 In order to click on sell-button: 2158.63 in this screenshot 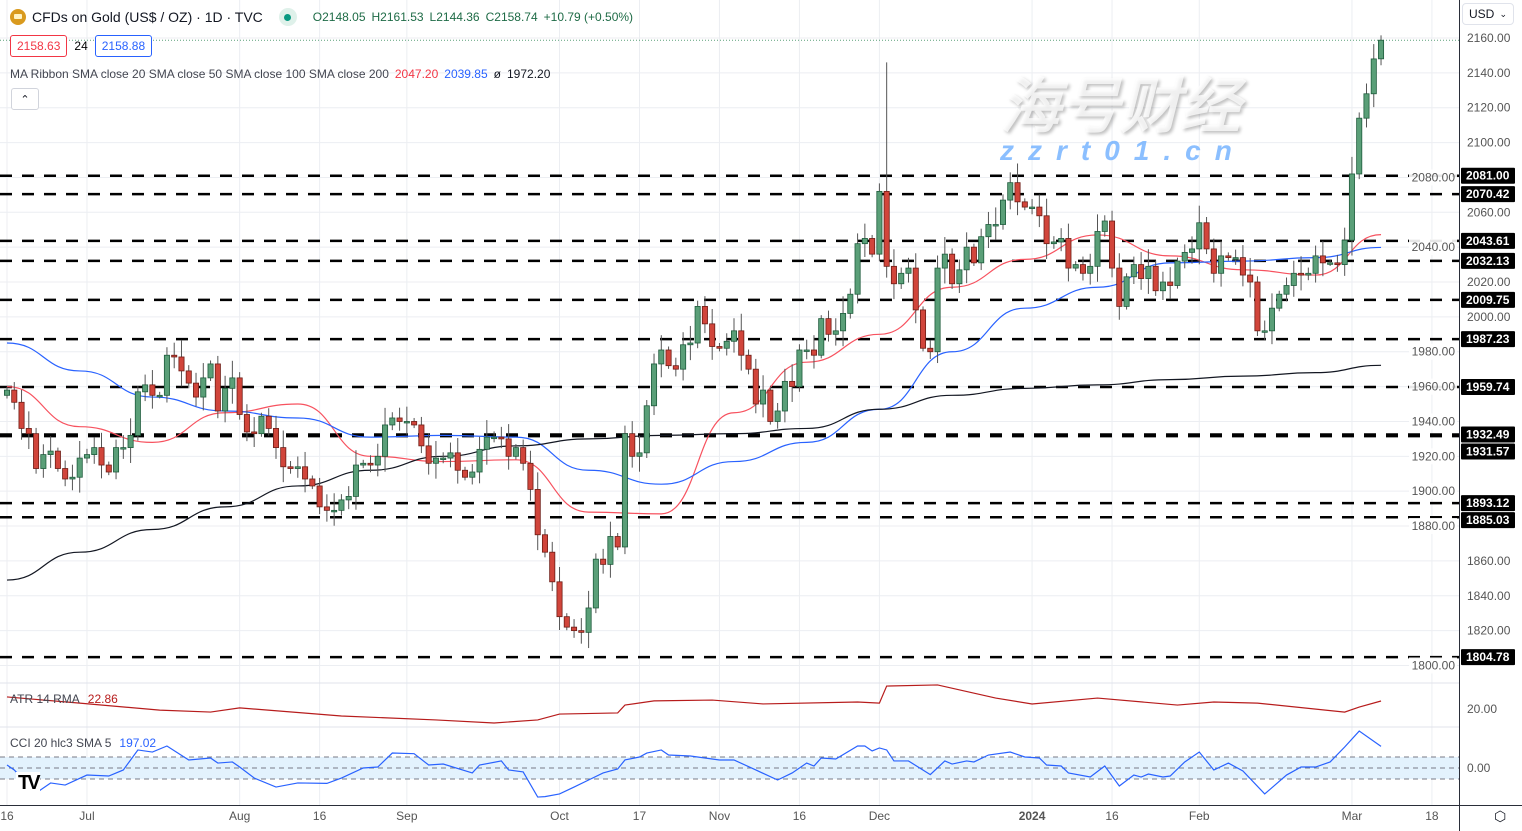, I will do `click(39, 46)`.